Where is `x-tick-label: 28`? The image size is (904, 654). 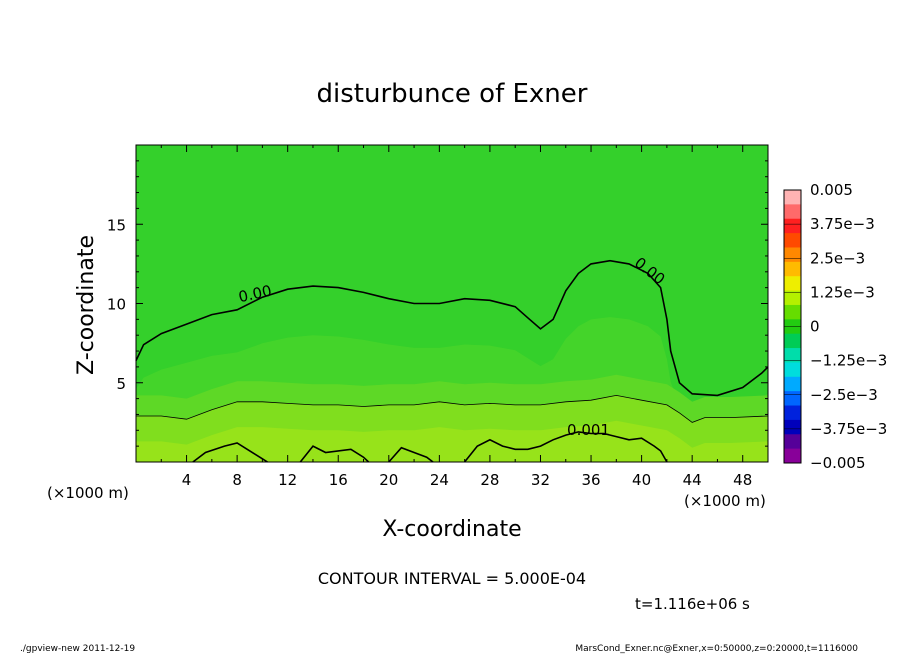
x-tick-label: 28 is located at coordinates (489, 480).